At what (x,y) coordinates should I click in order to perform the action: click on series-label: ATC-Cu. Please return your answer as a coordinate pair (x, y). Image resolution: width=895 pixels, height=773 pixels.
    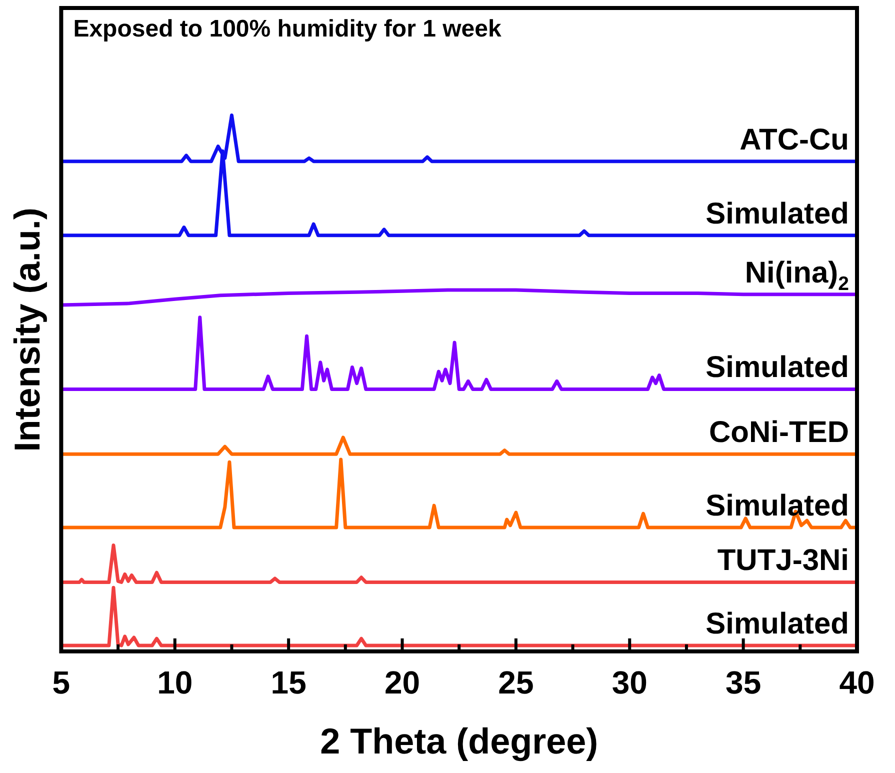
    Looking at the image, I should click on (795, 139).